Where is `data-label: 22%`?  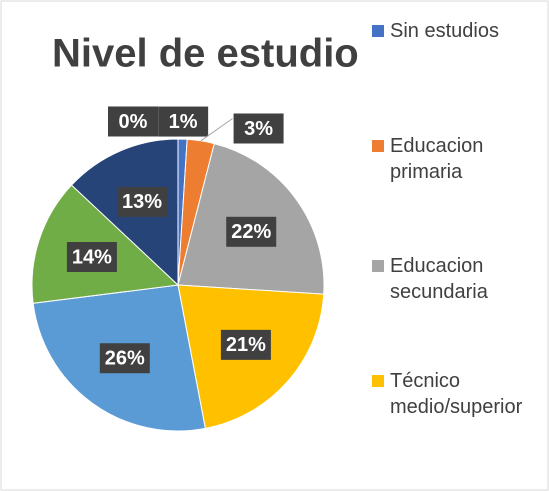 data-label: 22% is located at coordinates (251, 231).